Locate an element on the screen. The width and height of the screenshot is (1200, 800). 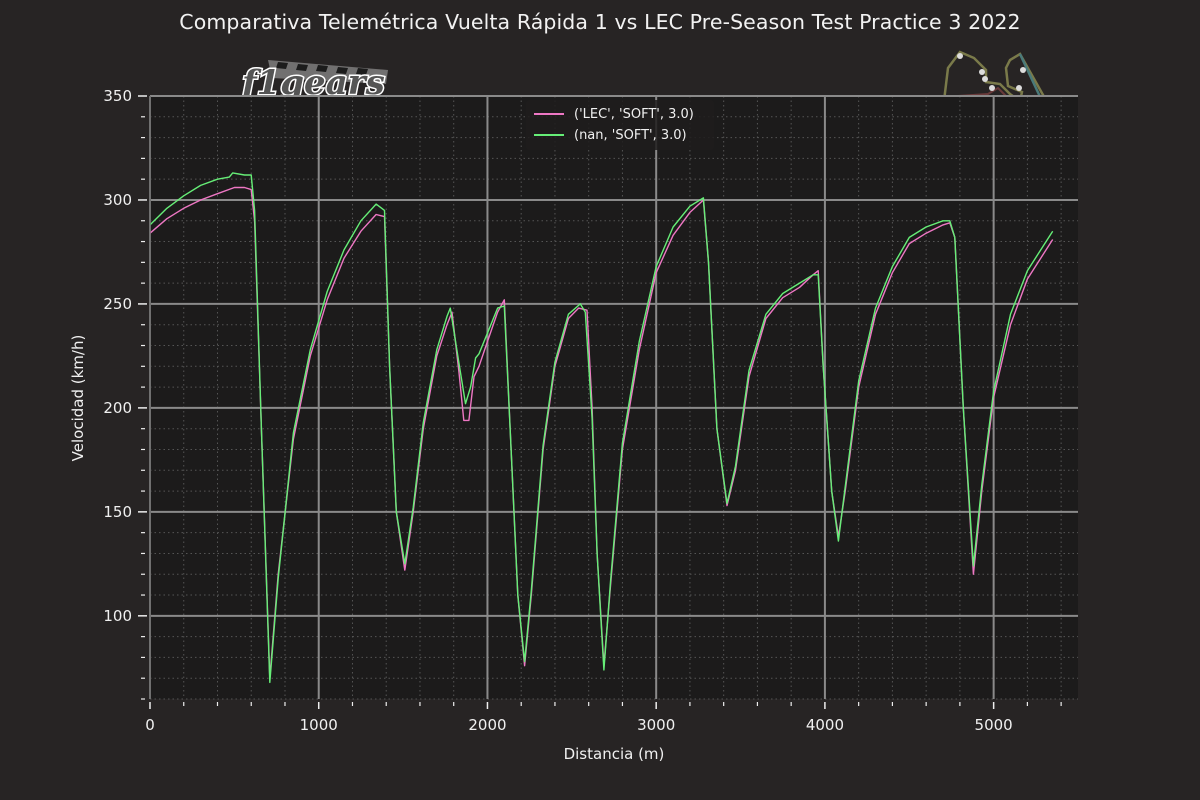
legend-item-lec: ('LEC', 'SOFT', 3.0) is located at coordinates (614, 114).